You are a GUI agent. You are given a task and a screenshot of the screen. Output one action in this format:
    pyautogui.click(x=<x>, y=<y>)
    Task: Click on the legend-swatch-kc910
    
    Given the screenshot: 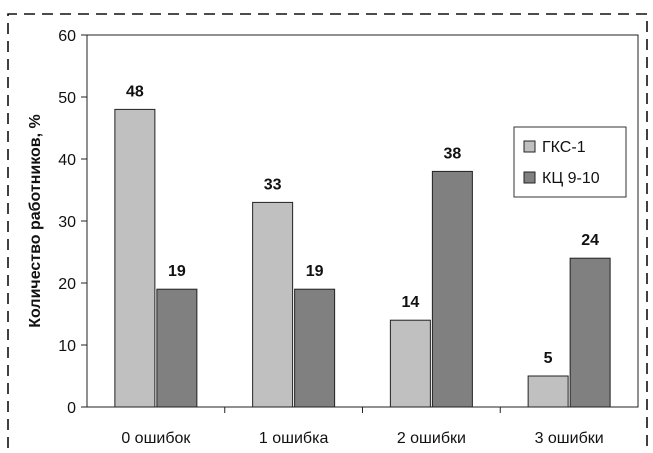 What is the action you would take?
    pyautogui.click(x=529, y=177)
    